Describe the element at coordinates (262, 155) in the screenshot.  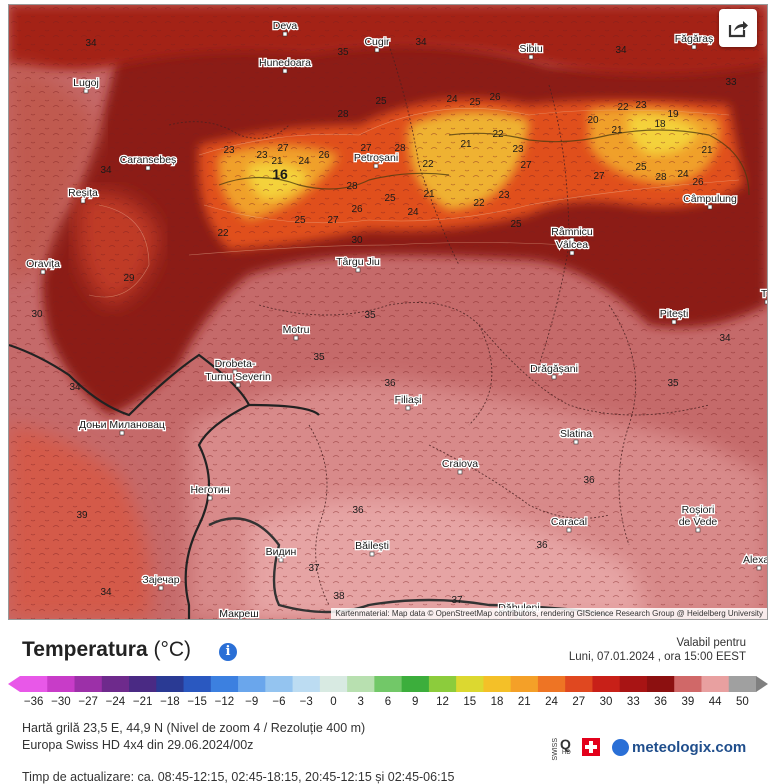
I see `temperature-label: 23` at that location.